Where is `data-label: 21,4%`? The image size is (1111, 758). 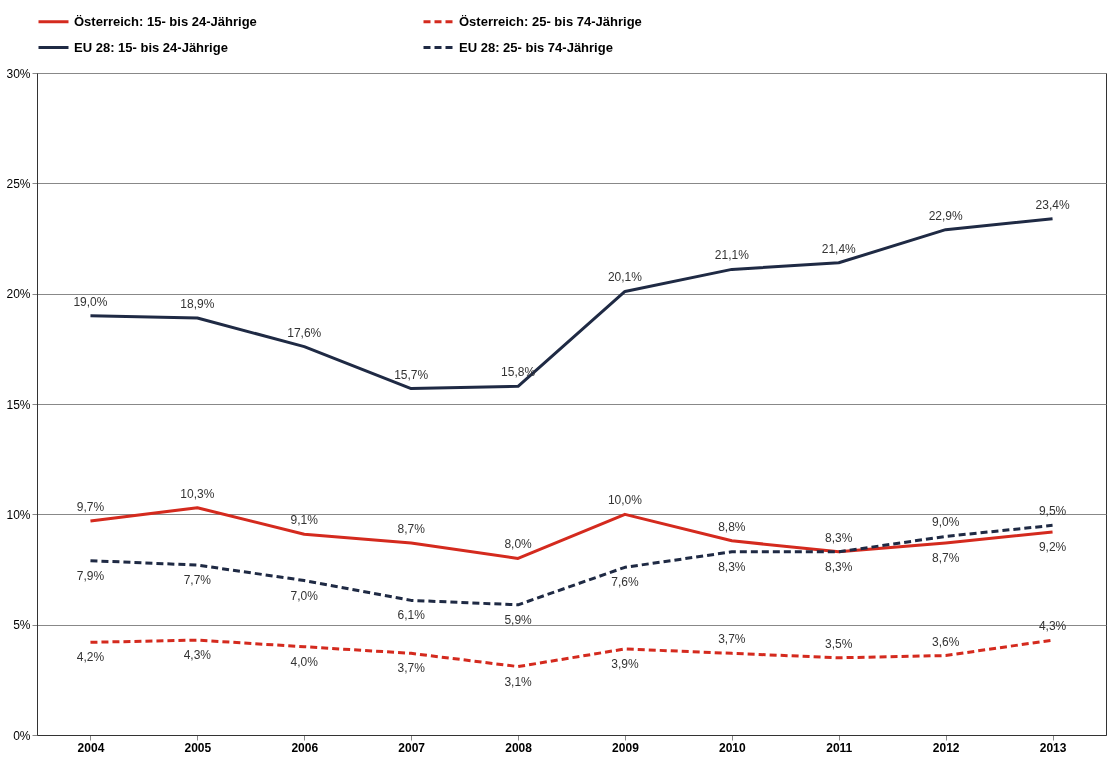 data-label: 21,4% is located at coordinates (839, 248).